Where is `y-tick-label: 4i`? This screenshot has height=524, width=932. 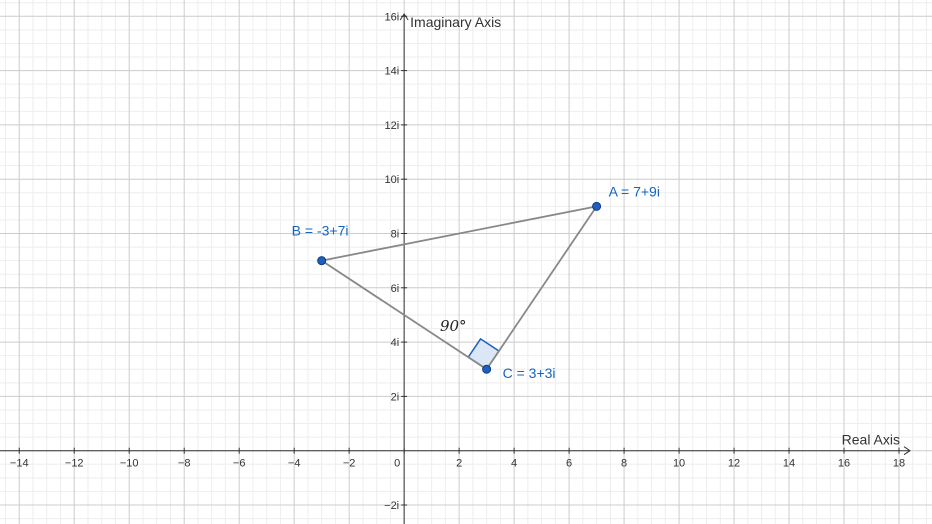
y-tick-label: 4i is located at coordinates (395, 343).